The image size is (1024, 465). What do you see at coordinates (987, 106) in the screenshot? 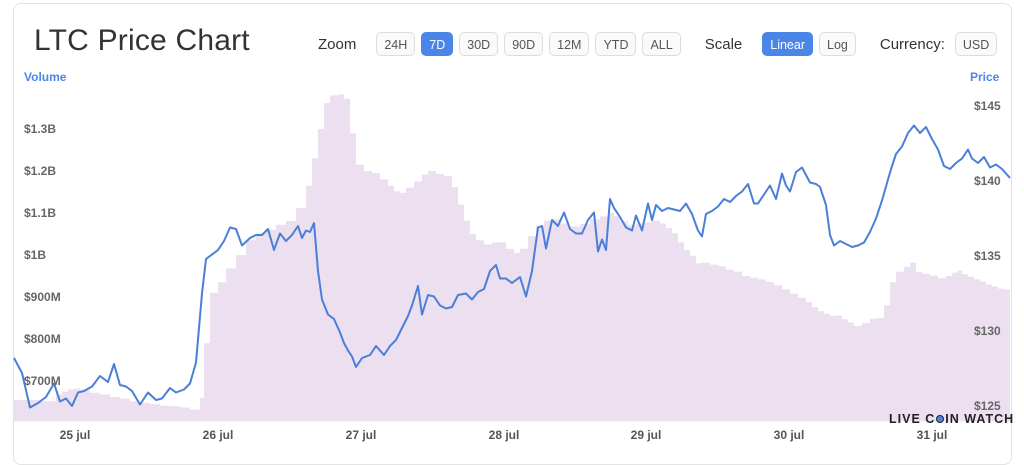
I see `price-tick: $145` at bounding box center [987, 106].